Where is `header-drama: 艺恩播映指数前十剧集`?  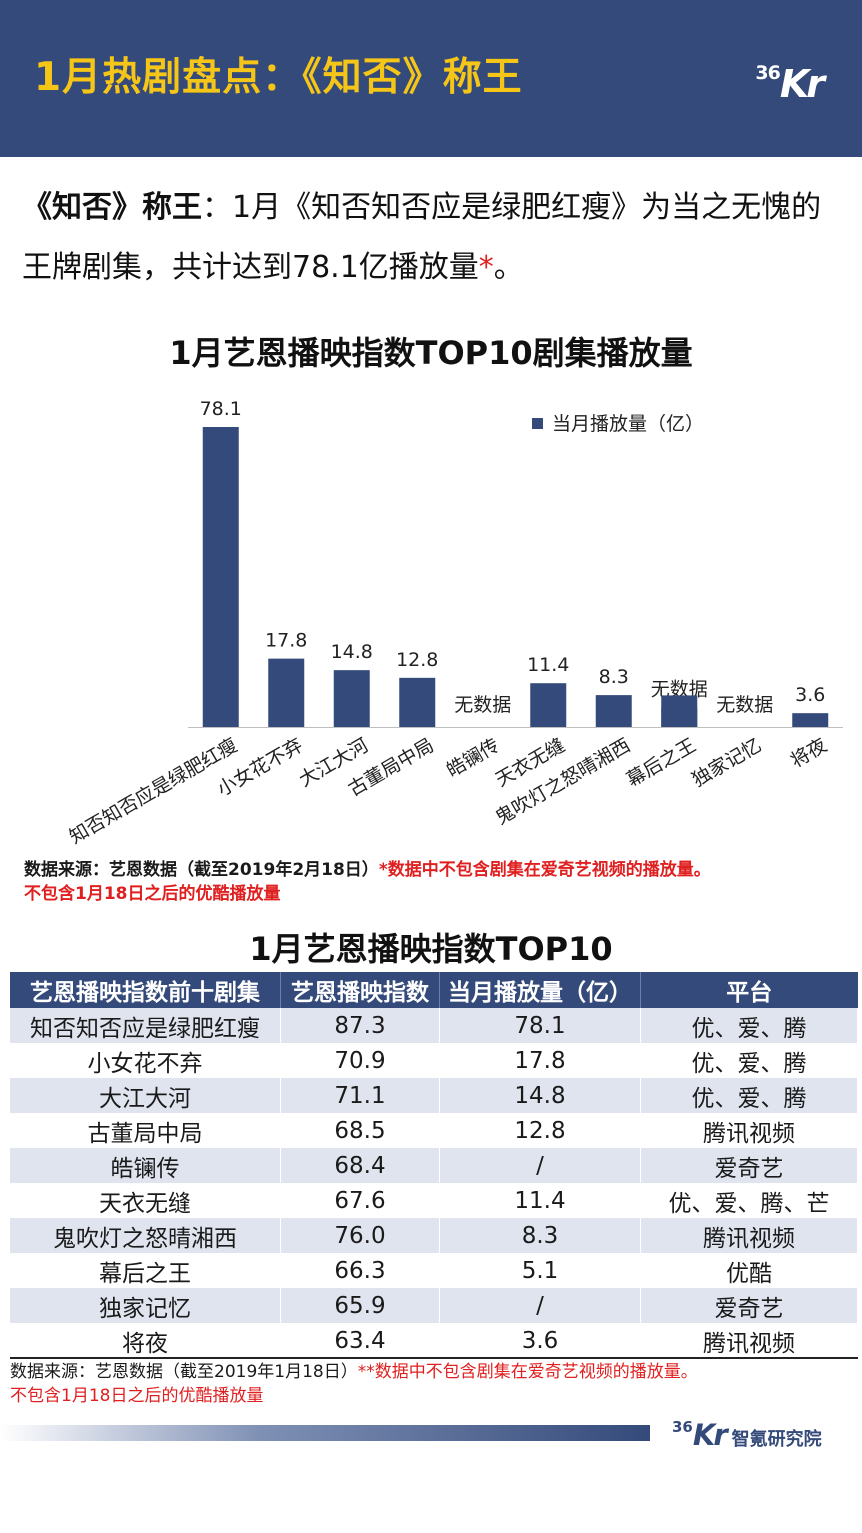 header-drama: 艺恩播映指数前十剧集 is located at coordinates (145, 990).